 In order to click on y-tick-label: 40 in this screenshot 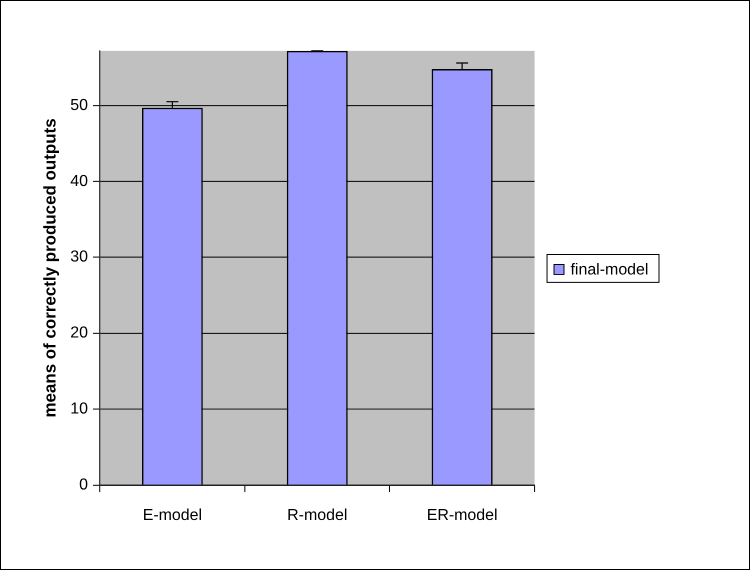, I will do `click(79, 181)`.